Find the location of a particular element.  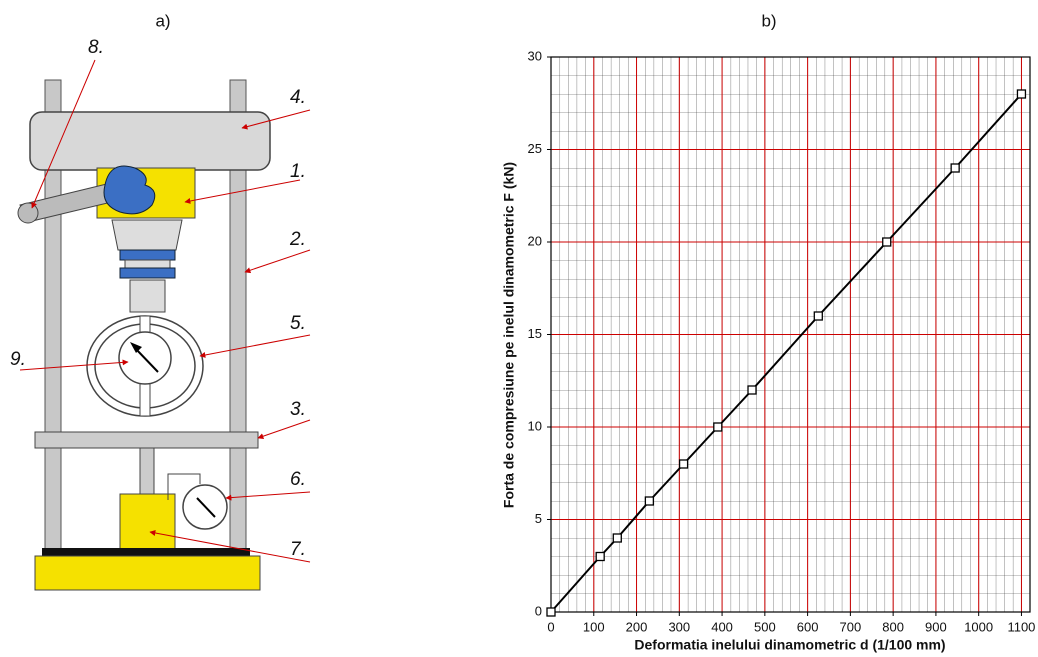

x-tick-label: 0 is located at coordinates (550, 626).